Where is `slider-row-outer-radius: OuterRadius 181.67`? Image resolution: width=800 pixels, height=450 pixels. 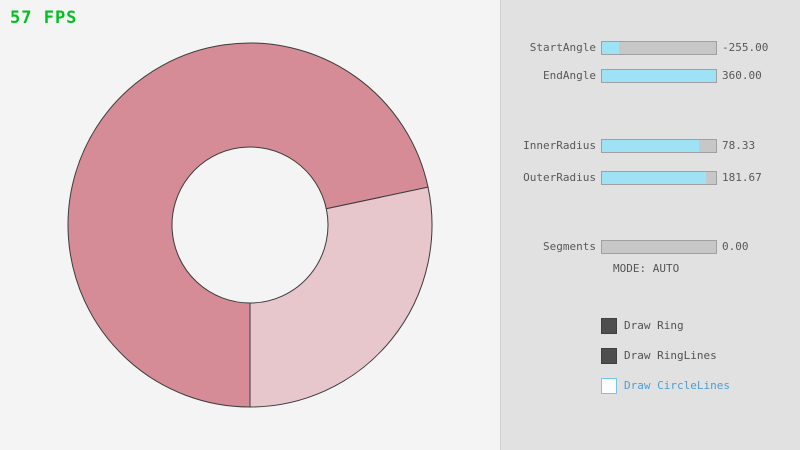
slider-row-outer-radius: OuterRadius 181.67 is located at coordinates (650, 178).